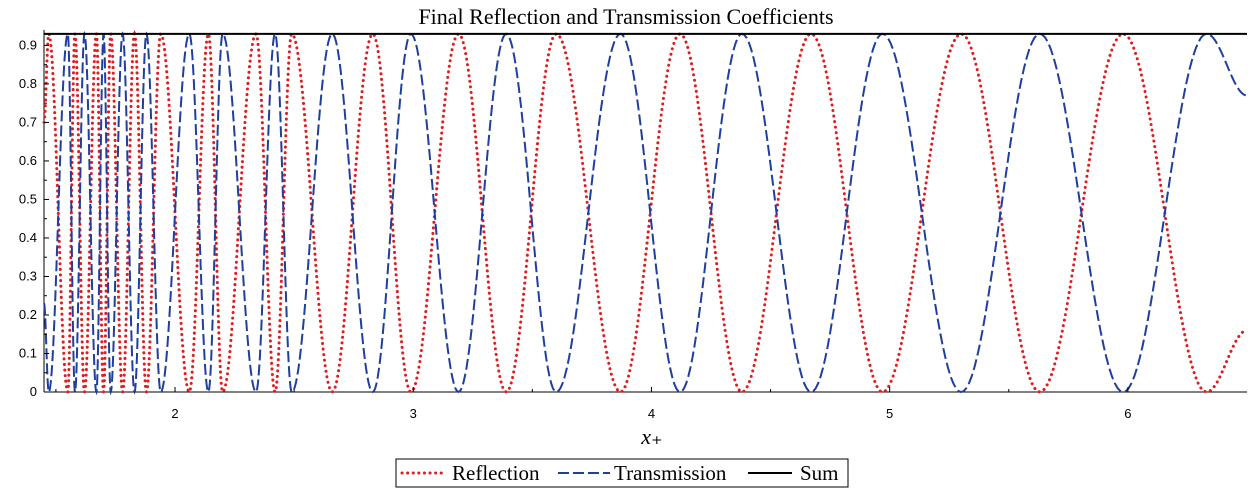 The width and height of the screenshot is (1252, 491). Describe the element at coordinates (28, 314) in the screenshot. I see `y-tick-label: 0.2` at that location.